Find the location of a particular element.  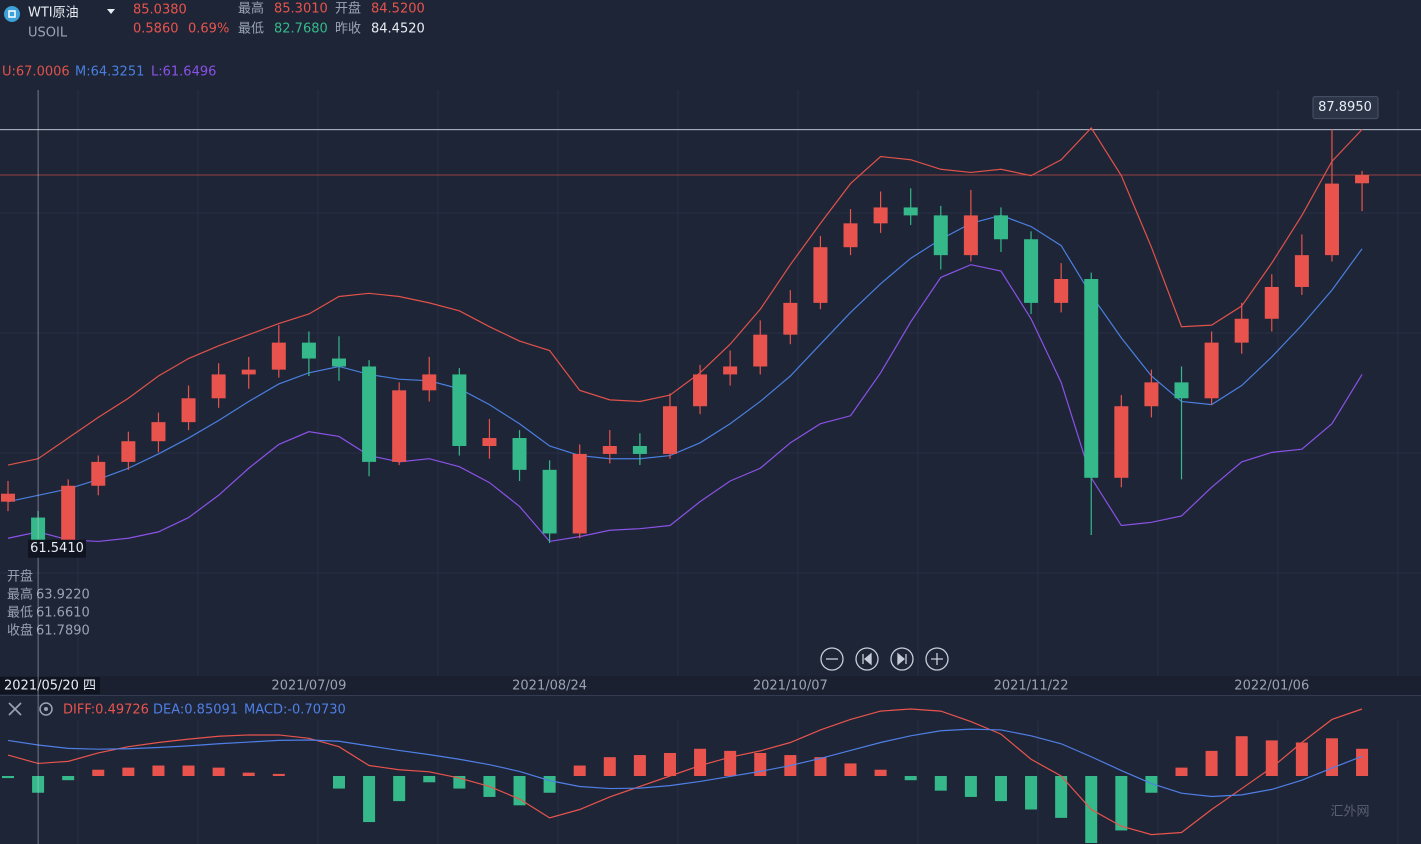

x-tick-label: 2021/11/22 is located at coordinates (1031, 686).